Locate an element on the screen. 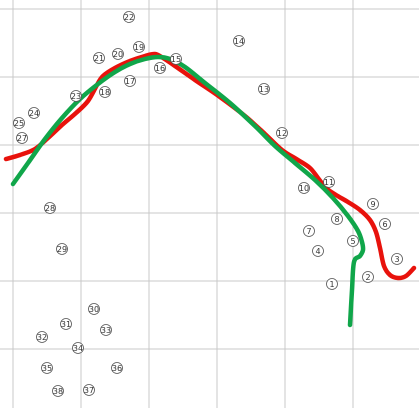  point-10: 10 is located at coordinates (304, 188).